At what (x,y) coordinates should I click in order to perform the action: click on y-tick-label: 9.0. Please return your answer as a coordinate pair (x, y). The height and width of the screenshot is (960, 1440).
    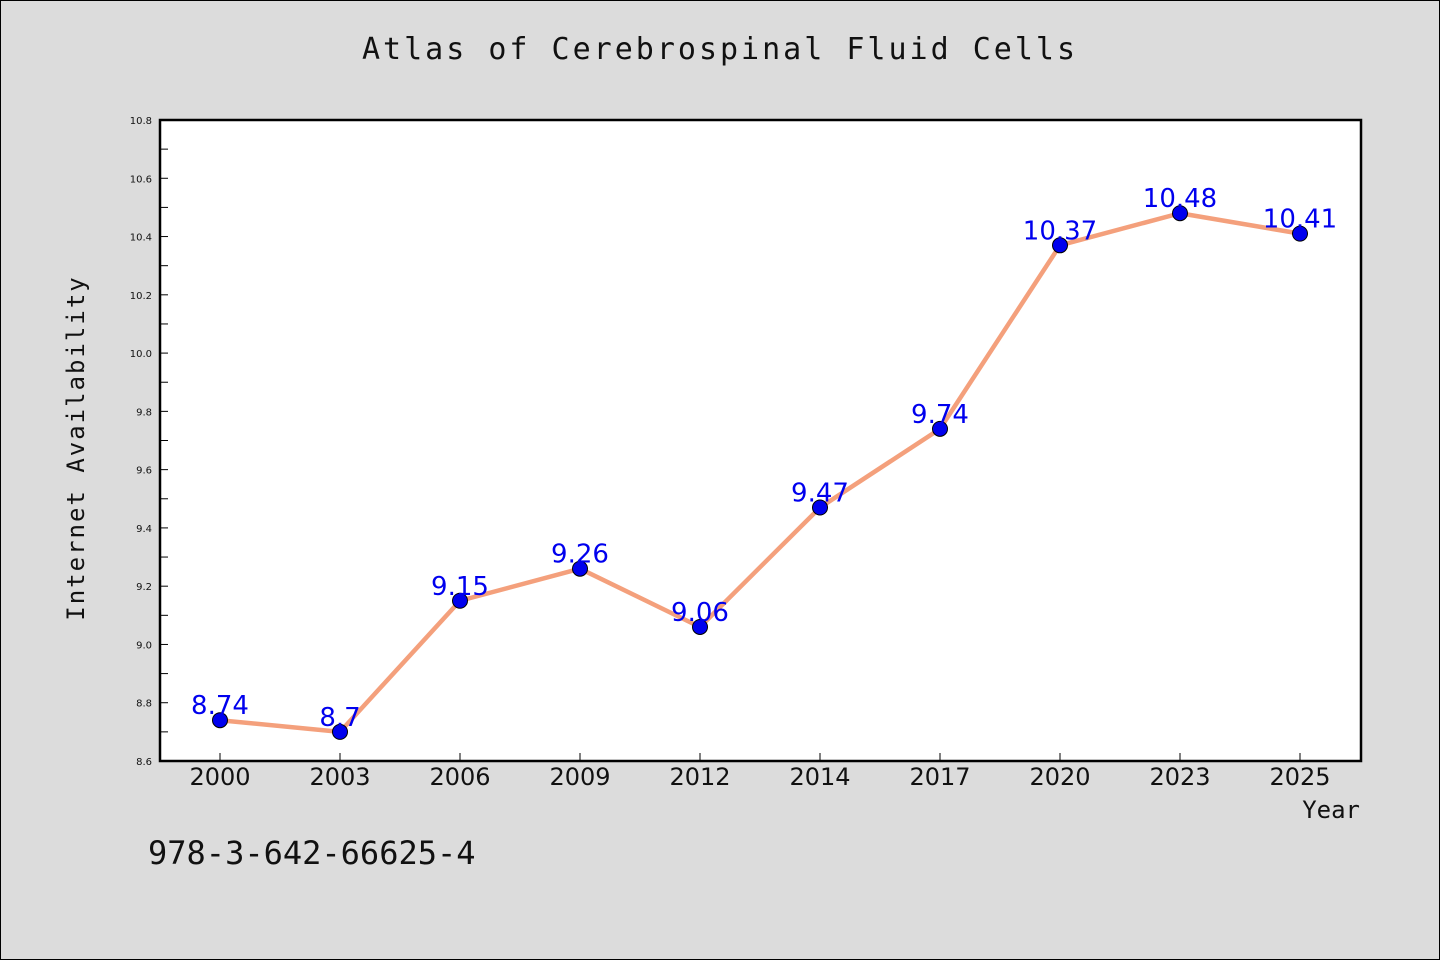
    Looking at the image, I should click on (144, 645).